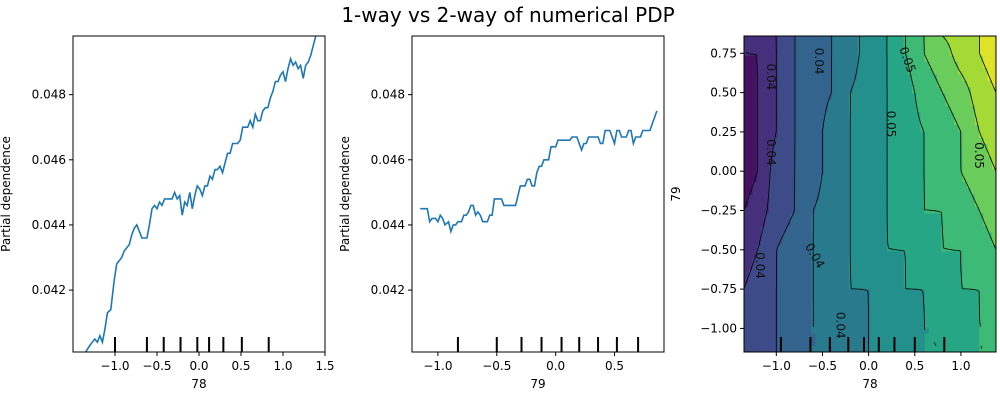  I want to click on y-tick-label: −1.00, so click(718, 328).